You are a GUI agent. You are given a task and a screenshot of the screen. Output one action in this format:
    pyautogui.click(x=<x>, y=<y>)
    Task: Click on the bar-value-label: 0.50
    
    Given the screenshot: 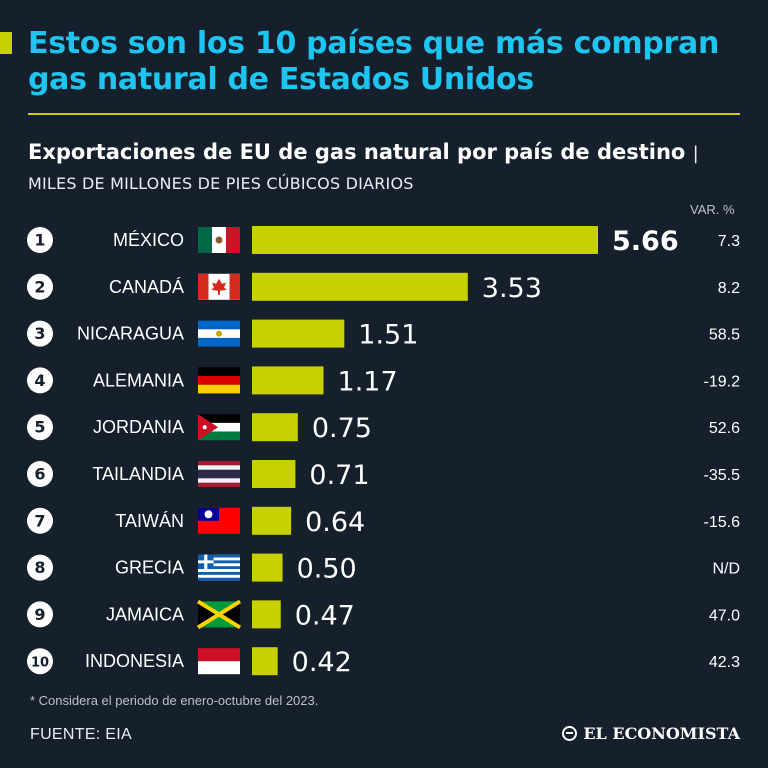 What is the action you would take?
    pyautogui.click(x=327, y=569)
    